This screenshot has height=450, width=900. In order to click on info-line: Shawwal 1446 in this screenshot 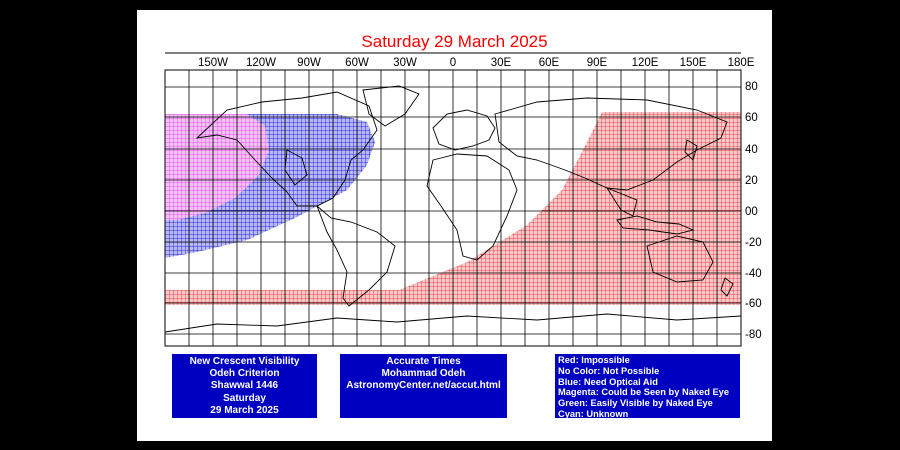, I will do `click(244, 386)`.